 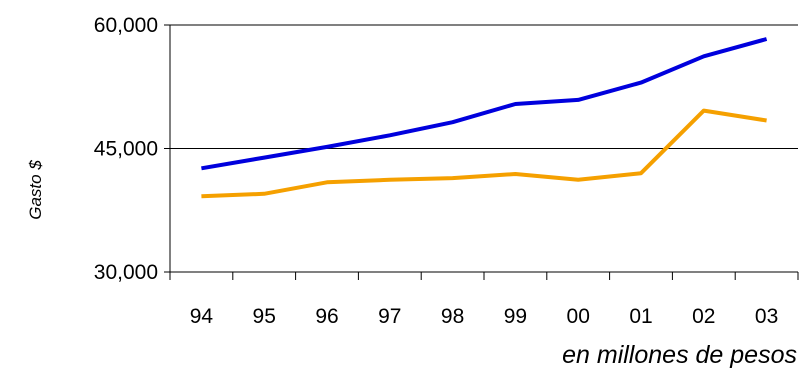 I want to click on x-tick-label: 97, so click(x=389, y=316).